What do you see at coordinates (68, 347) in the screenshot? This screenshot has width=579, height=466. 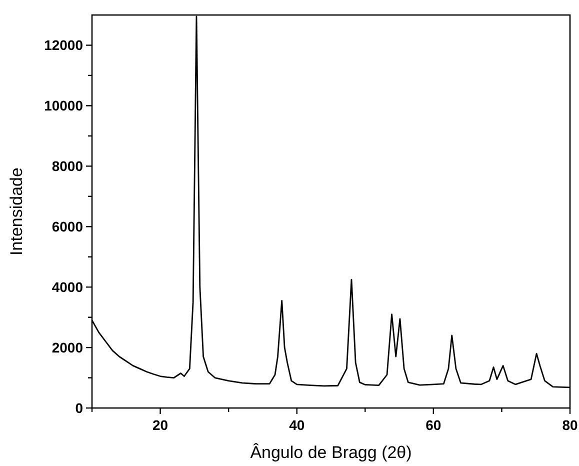 I see `y-tick-label: 2000` at bounding box center [68, 347].